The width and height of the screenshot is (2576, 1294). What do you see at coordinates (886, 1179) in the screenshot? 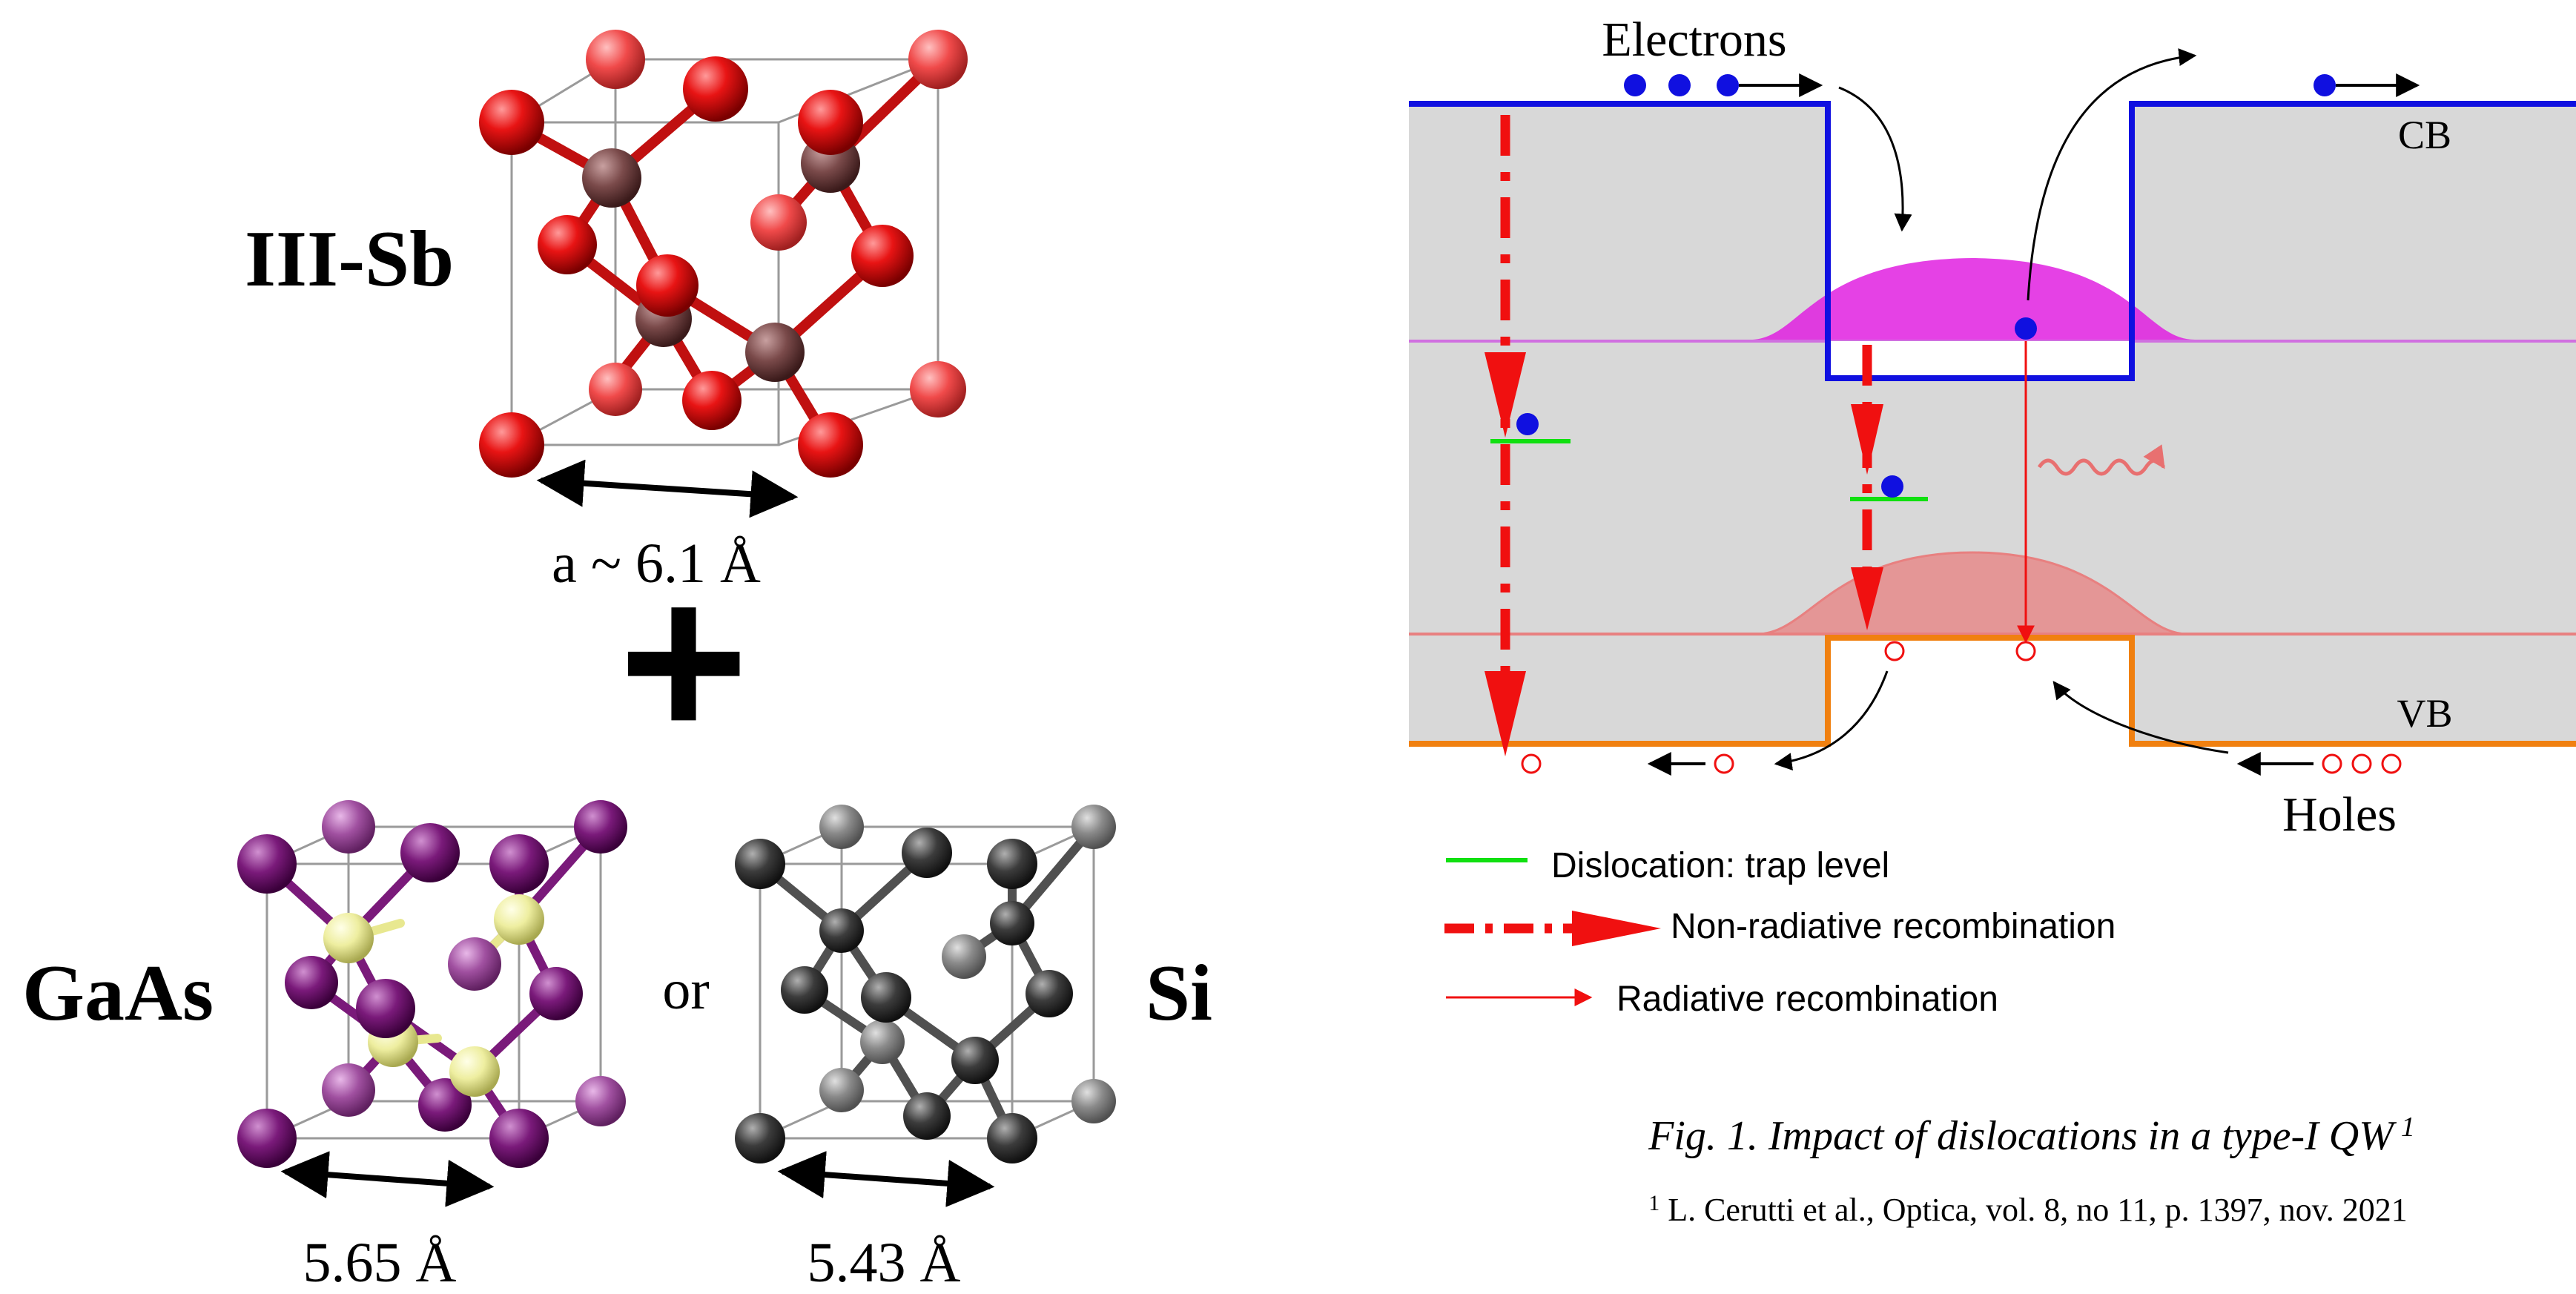
I see `si-lattice-arrow` at bounding box center [886, 1179].